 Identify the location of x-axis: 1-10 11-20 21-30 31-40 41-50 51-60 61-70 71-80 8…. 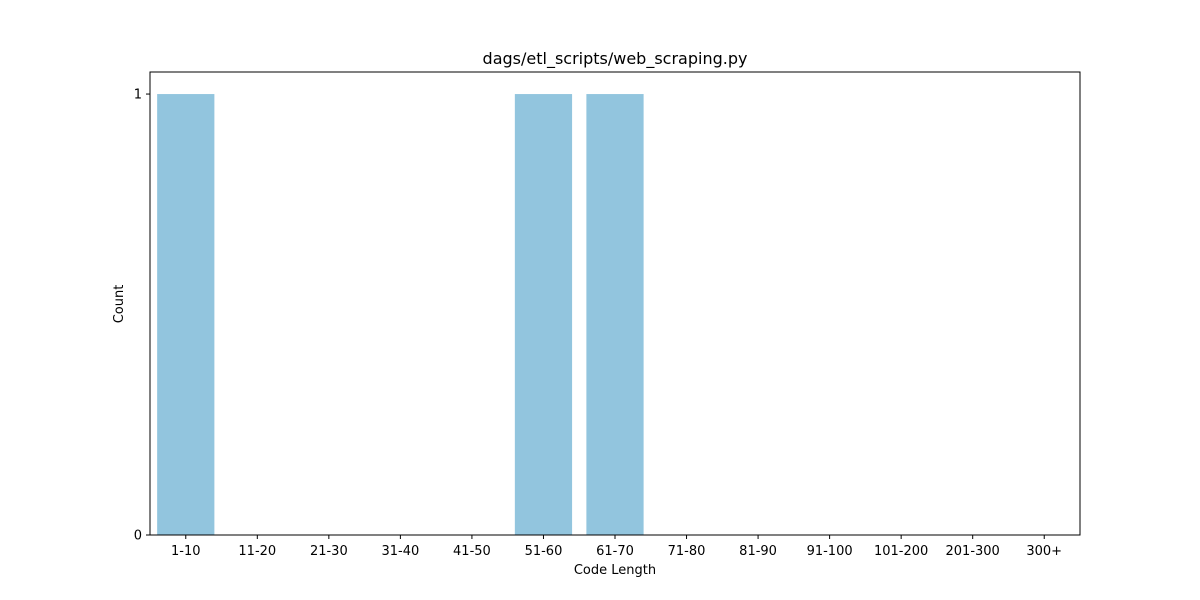
(616, 547).